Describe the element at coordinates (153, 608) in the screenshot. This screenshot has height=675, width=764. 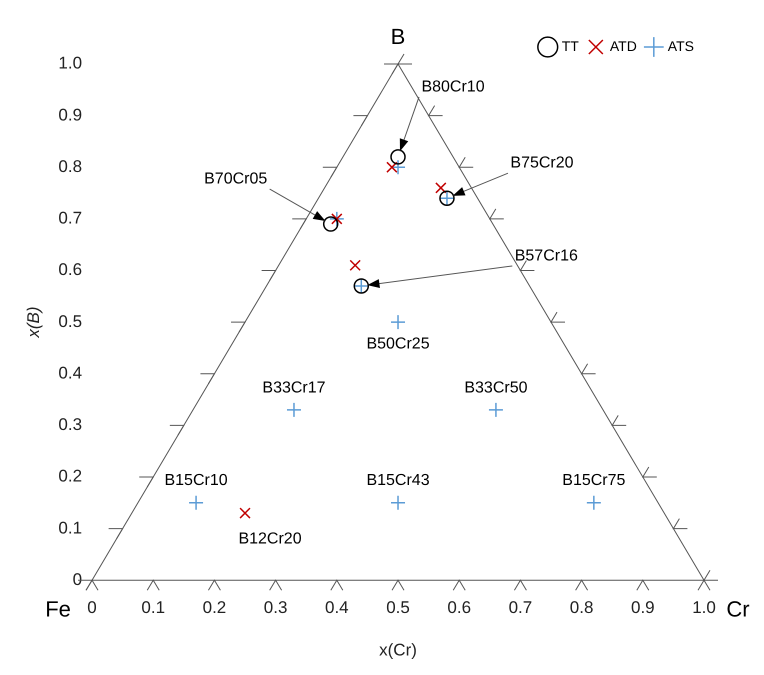
I see `x-tick-label: 0.1` at that location.